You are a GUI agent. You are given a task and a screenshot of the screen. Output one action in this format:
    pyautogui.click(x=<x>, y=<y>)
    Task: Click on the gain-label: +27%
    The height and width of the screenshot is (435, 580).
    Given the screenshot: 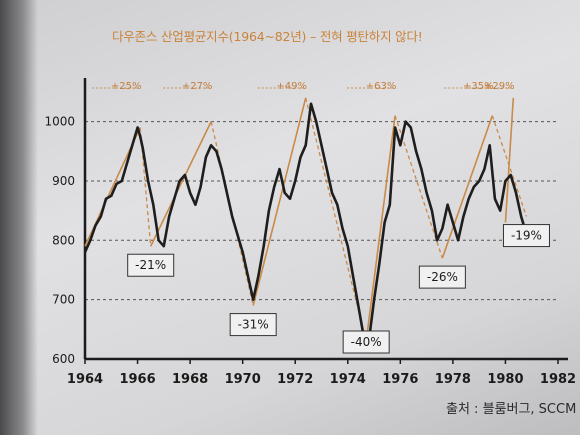 What is the action you would take?
    pyautogui.click(x=197, y=86)
    